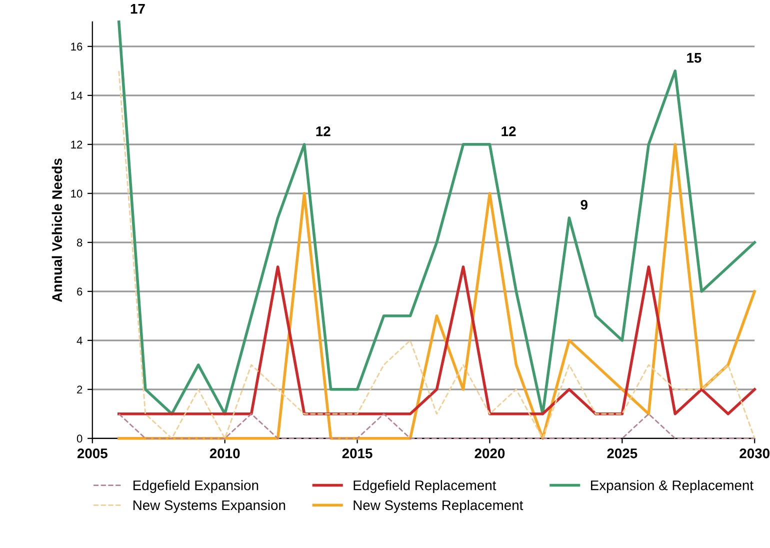 This screenshot has width=770, height=548. What do you see at coordinates (439, 506) in the screenshot?
I see `legend-label: New Systems Replacement` at bounding box center [439, 506].